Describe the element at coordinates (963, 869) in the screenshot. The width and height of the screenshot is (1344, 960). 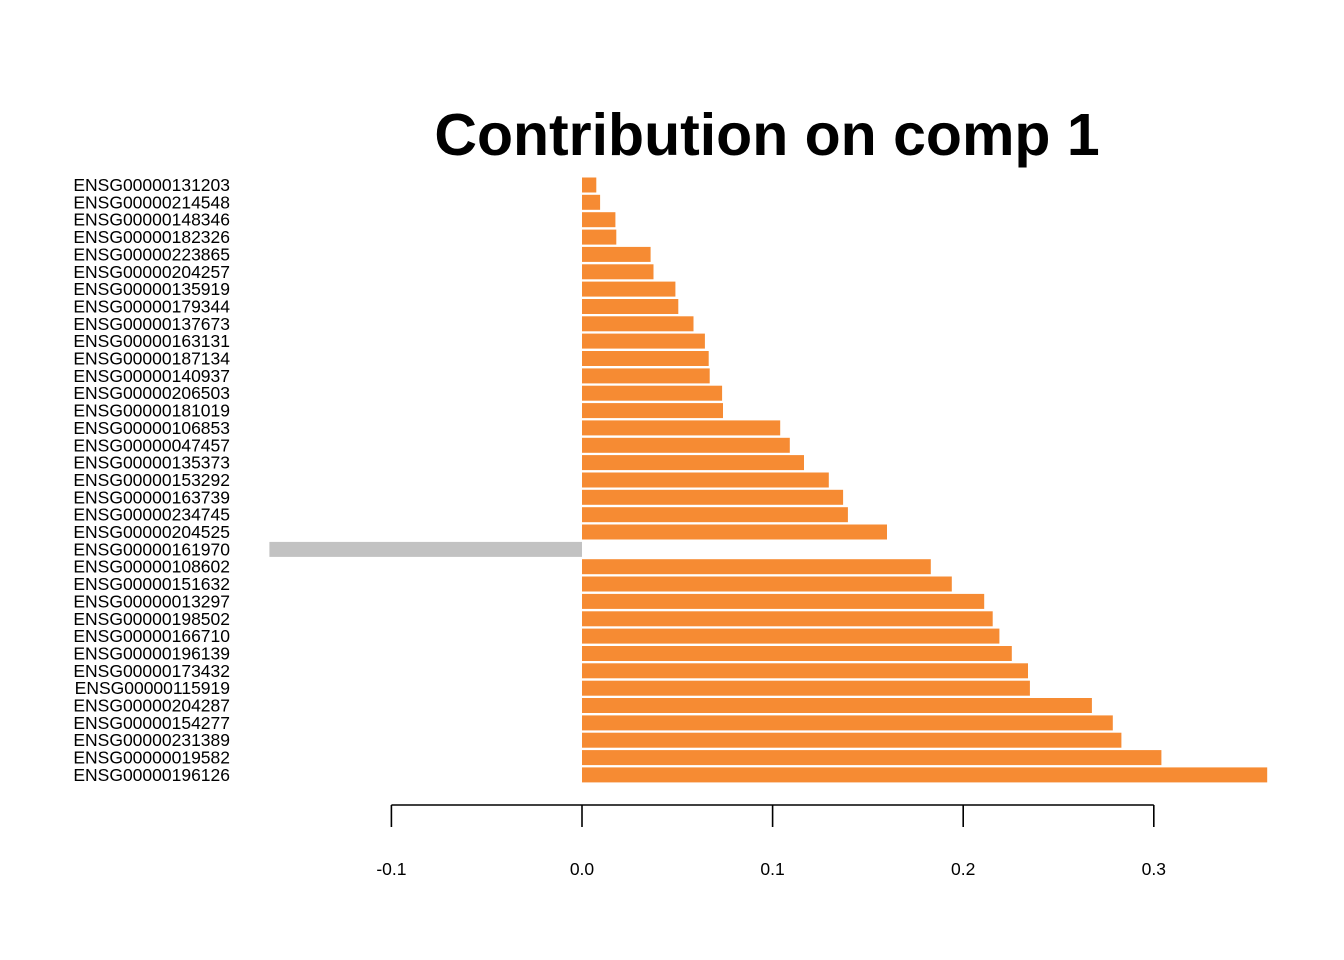
I see `x-tick-label: 0.2` at that location.